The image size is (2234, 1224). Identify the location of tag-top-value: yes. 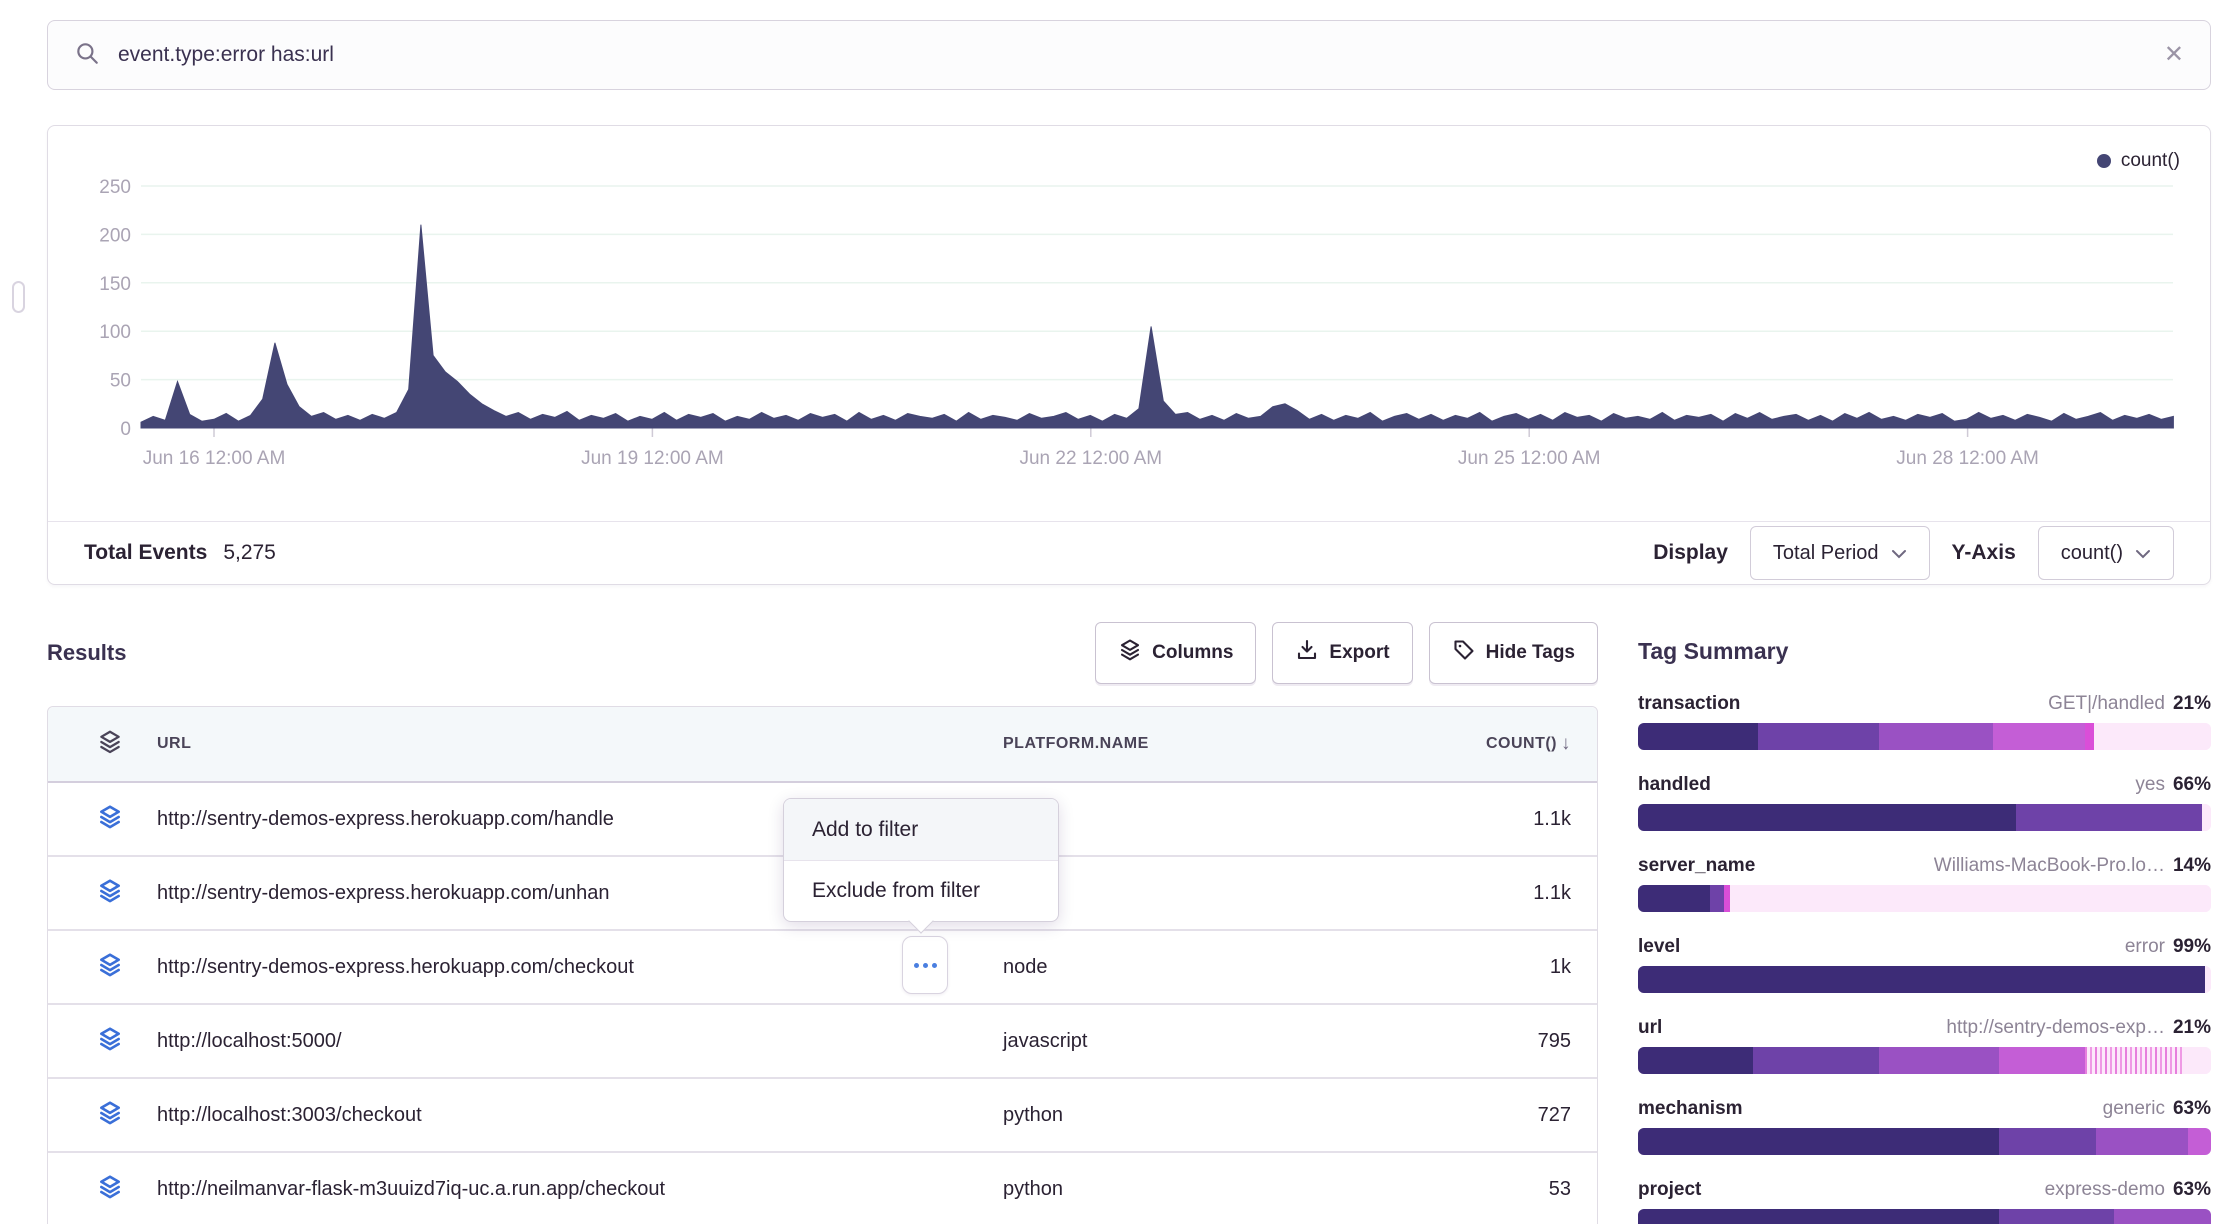
(2150, 784).